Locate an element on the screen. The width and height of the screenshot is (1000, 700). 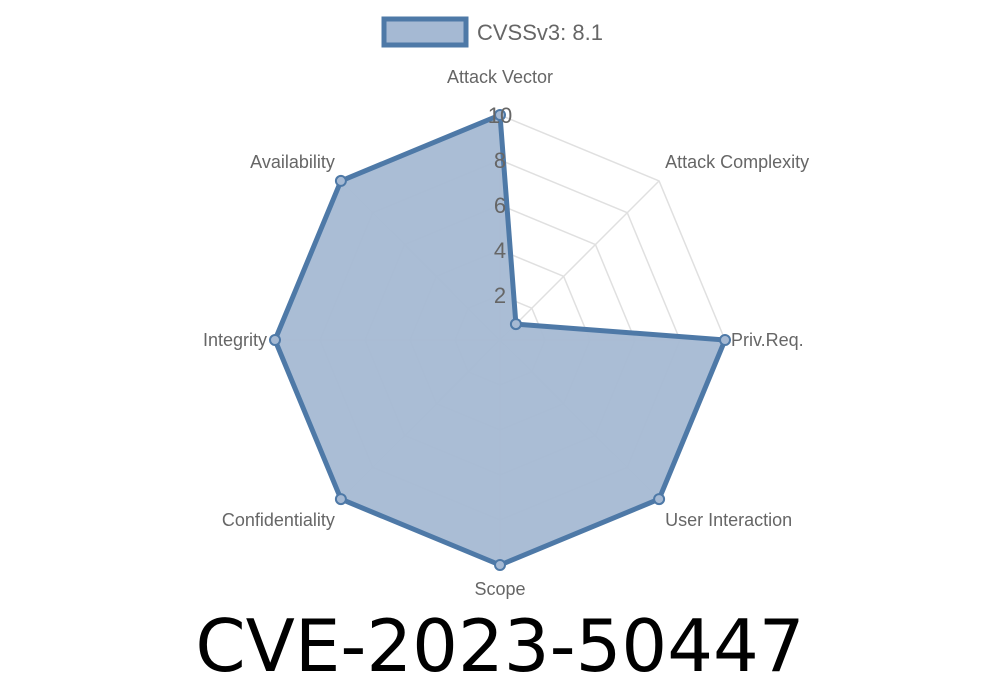
tick-label: 6 is located at coordinates (500, 205).